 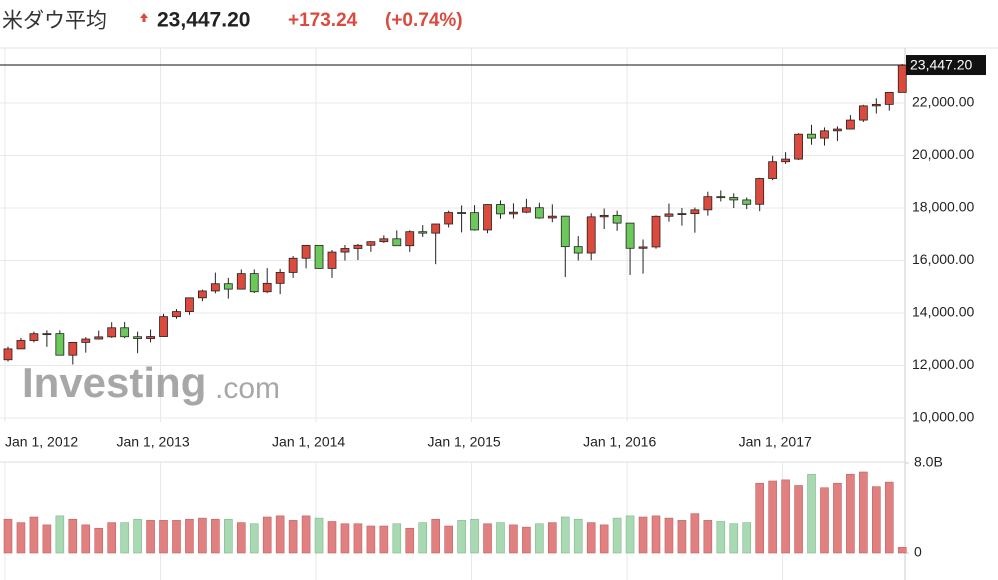 I want to click on change: +173.24, so click(x=323, y=20).